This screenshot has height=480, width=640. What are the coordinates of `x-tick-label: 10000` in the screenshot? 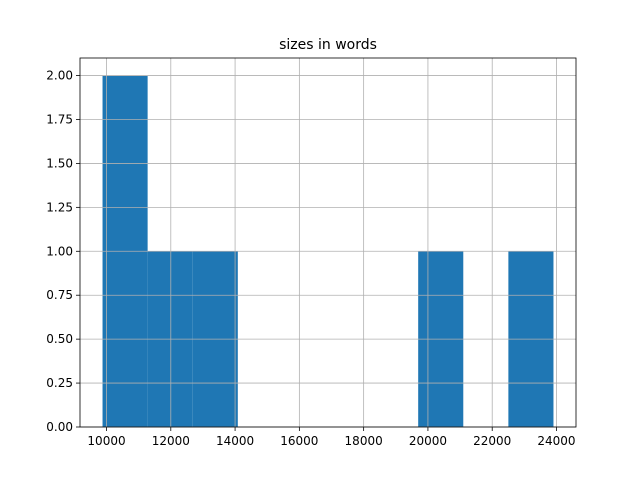 It's located at (106, 441).